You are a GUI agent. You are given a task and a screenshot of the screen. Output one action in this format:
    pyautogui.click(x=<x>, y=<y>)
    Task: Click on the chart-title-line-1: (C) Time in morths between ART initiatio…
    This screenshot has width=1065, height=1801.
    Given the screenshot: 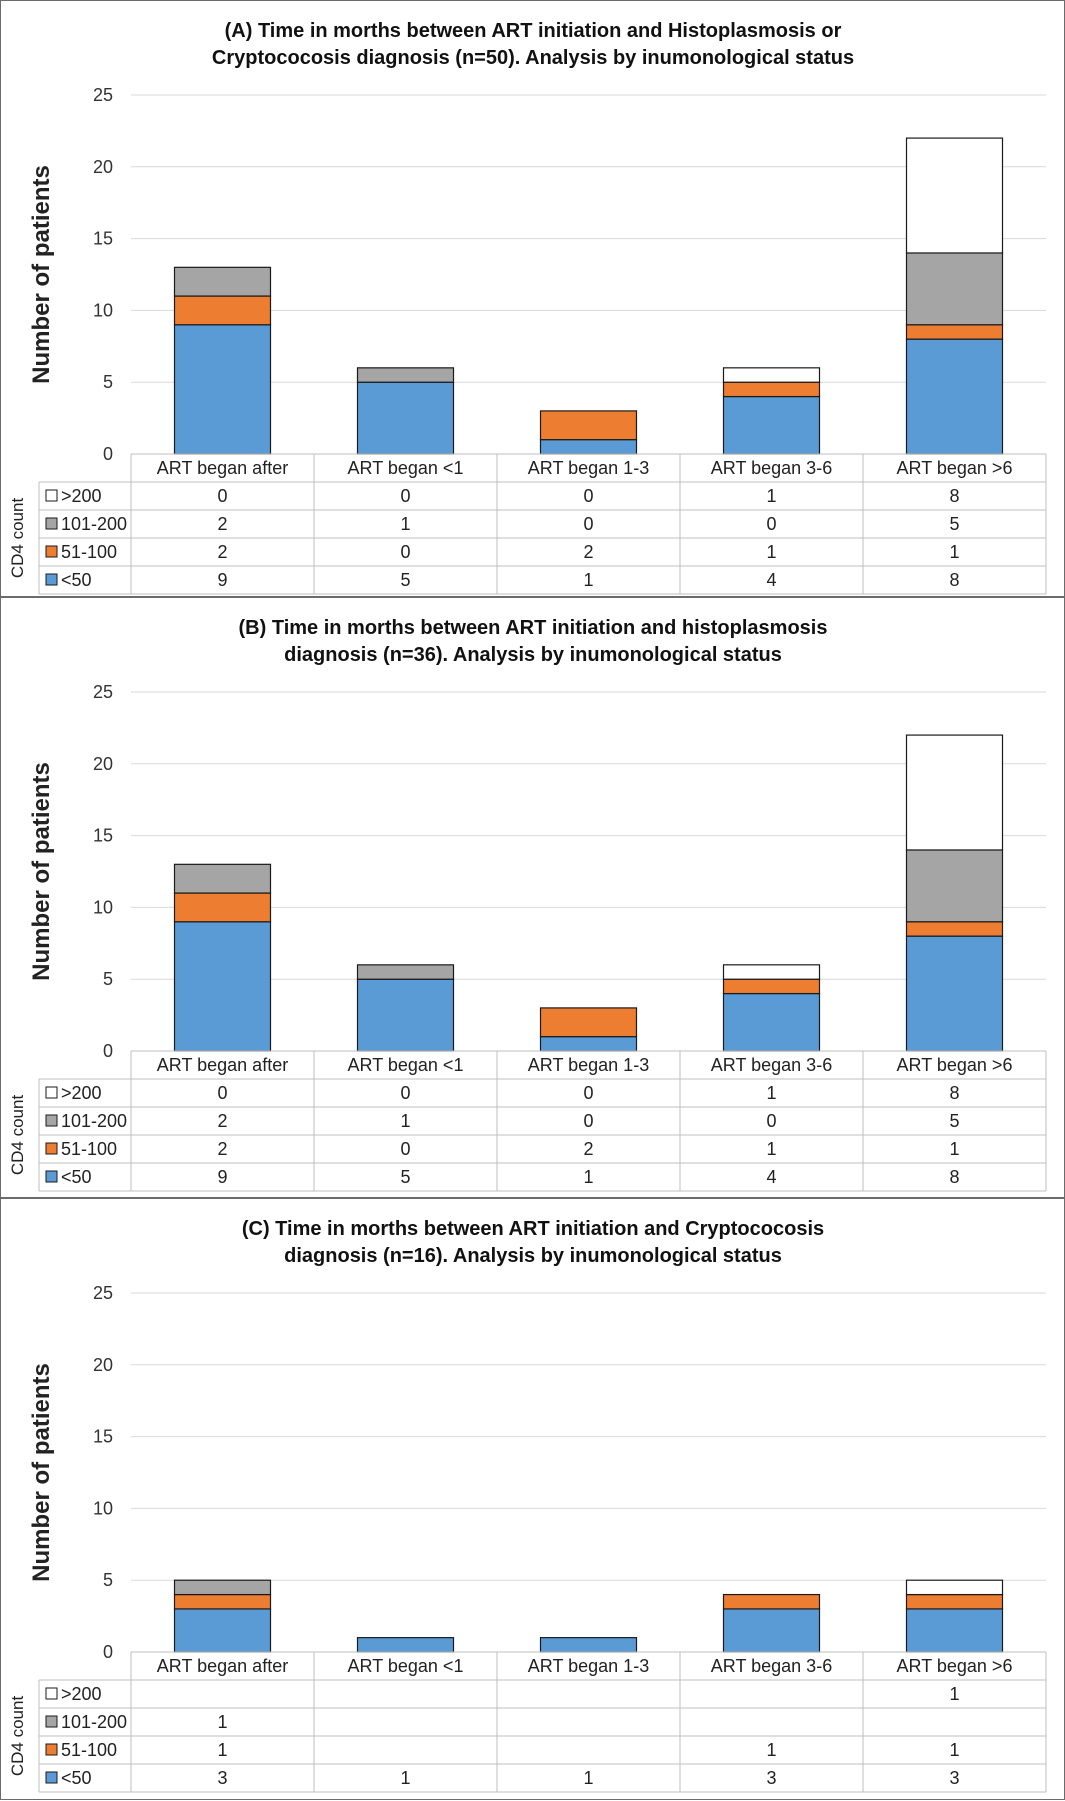 What is the action you would take?
    pyautogui.click(x=533, y=1229)
    